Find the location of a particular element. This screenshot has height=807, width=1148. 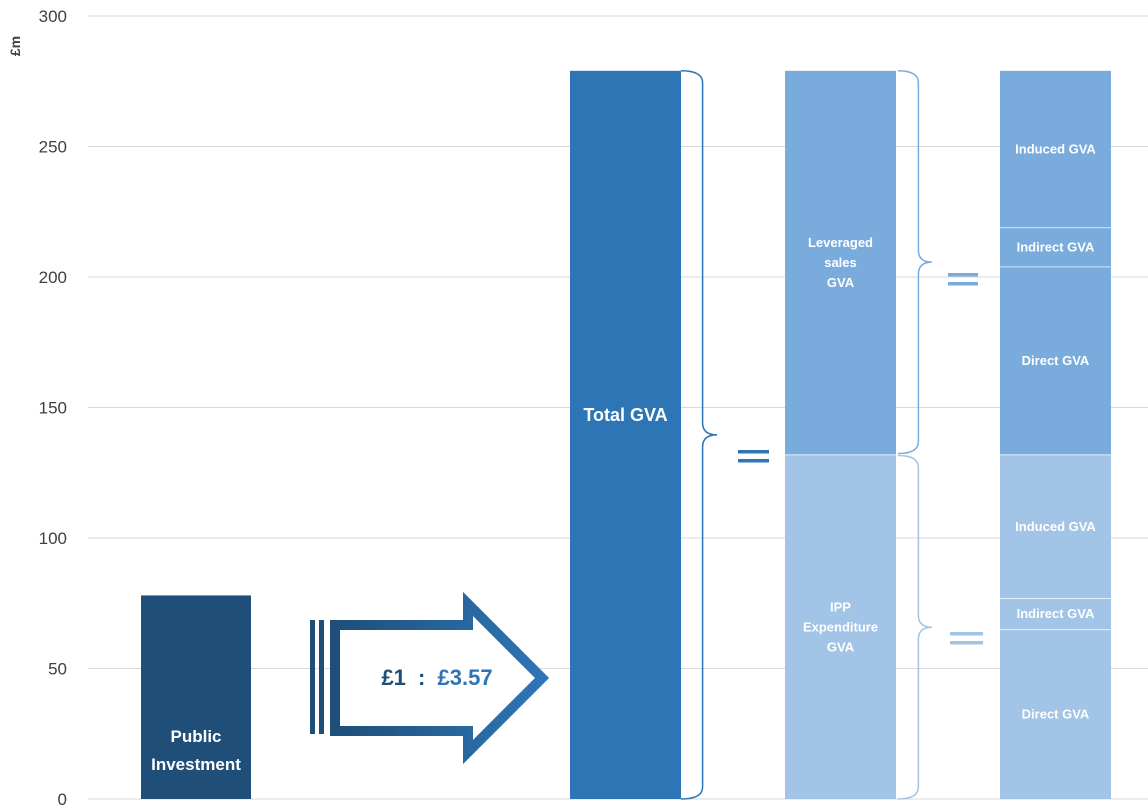

equals-sign-ipp-bar-bottom is located at coordinates (966, 643).